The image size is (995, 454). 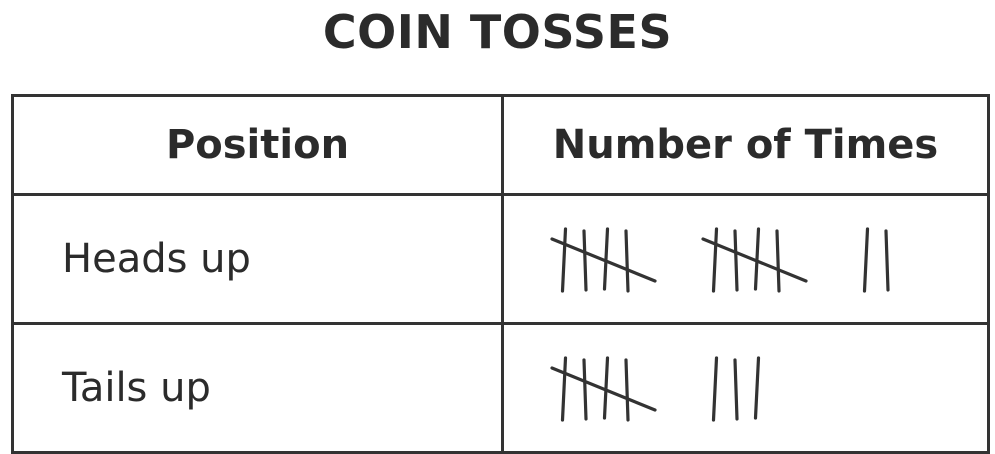 What do you see at coordinates (745, 145) in the screenshot?
I see `column-header-number-of-times: Number of Times` at bounding box center [745, 145].